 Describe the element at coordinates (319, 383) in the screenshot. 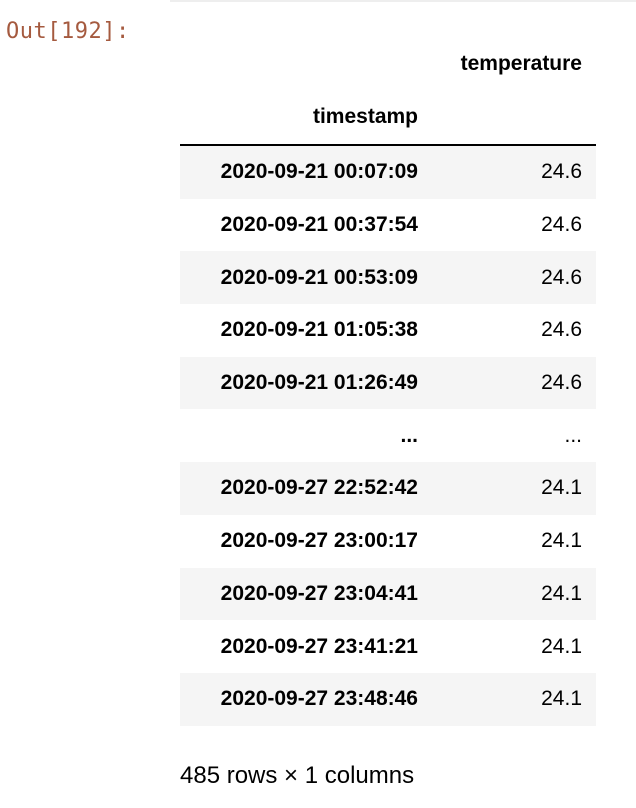

I see `row-index-timestamp: 2020-09-21 01:26:49` at that location.